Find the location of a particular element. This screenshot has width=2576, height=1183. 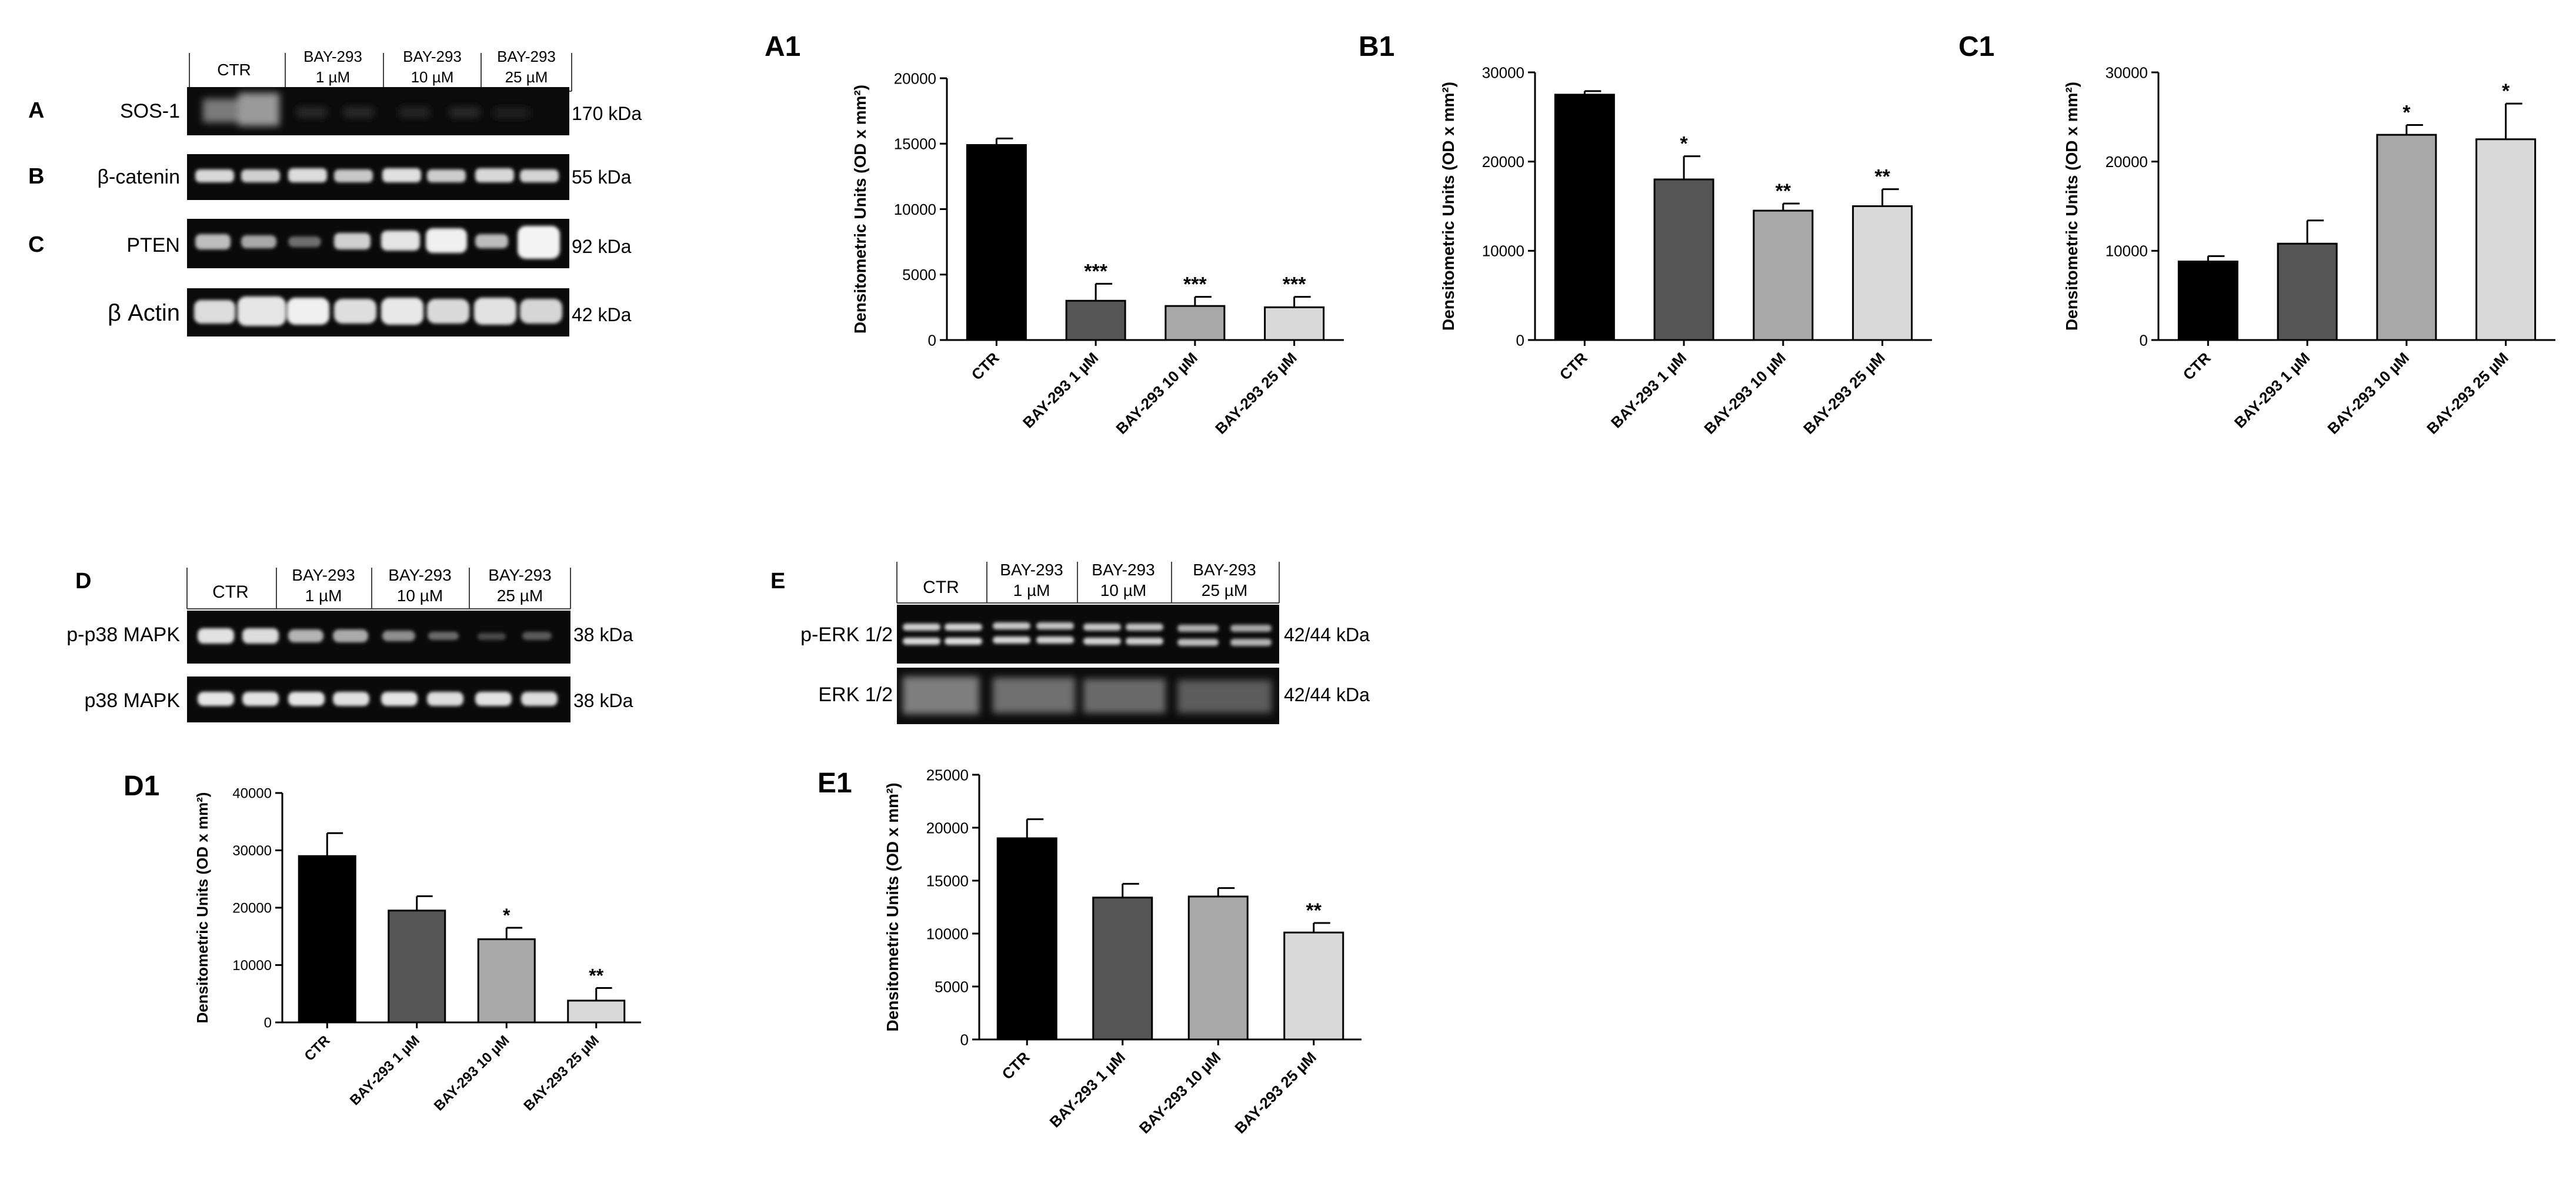

significance-d1-2: * is located at coordinates (506, 916).